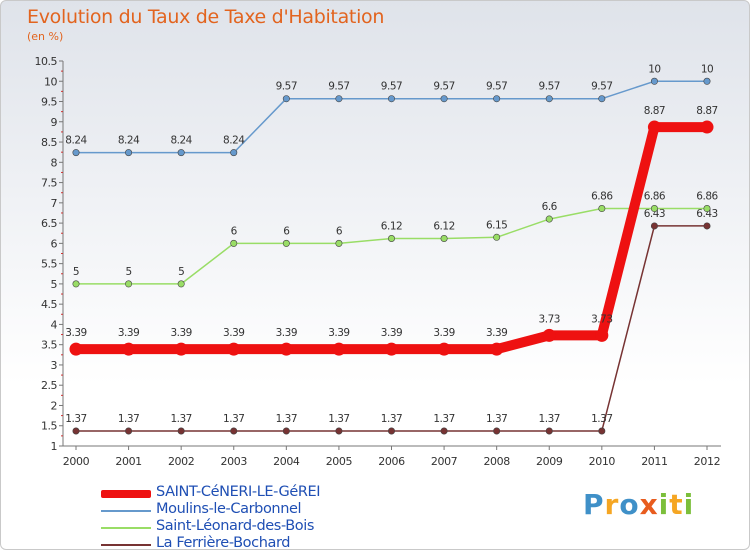 This screenshot has height=550, width=750. I want to click on x-tick-label: 2004, so click(286, 461).